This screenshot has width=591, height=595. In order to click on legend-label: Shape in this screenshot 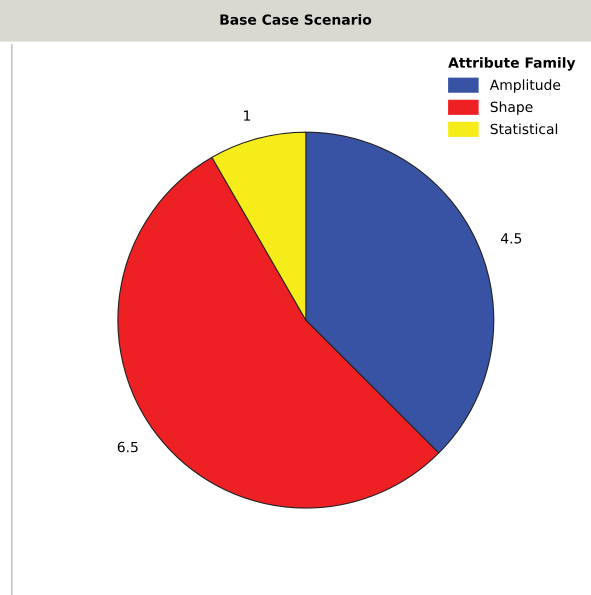, I will do `click(511, 108)`.